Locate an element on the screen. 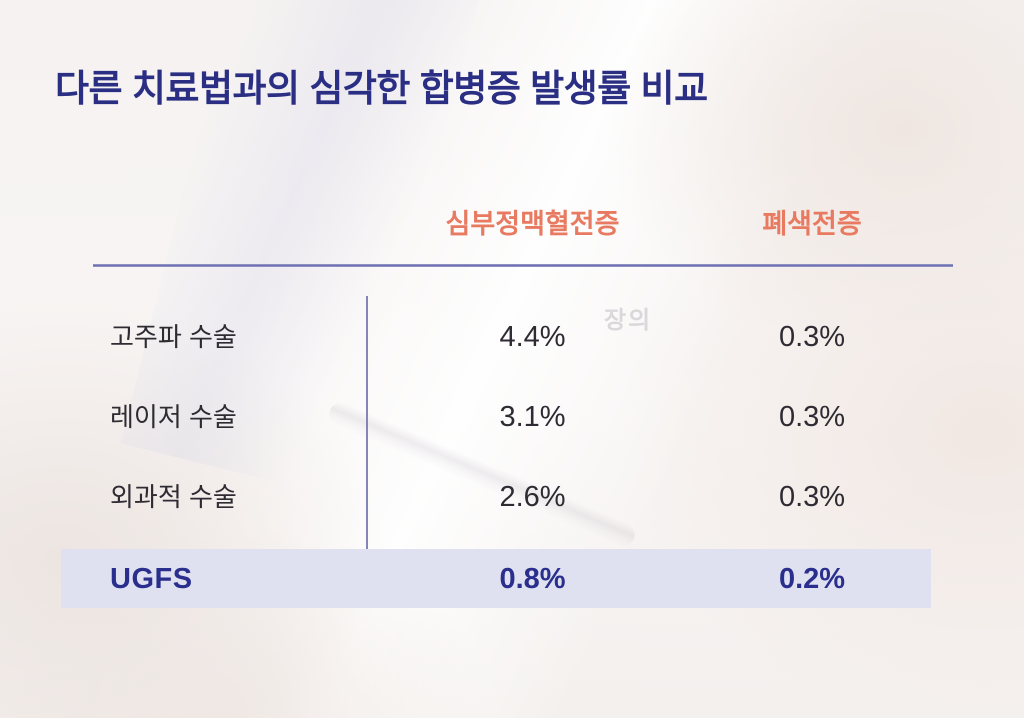 The image size is (1024, 718). table-row-ugfs: UGFS 0.8% 0.2% is located at coordinates (512, 579).